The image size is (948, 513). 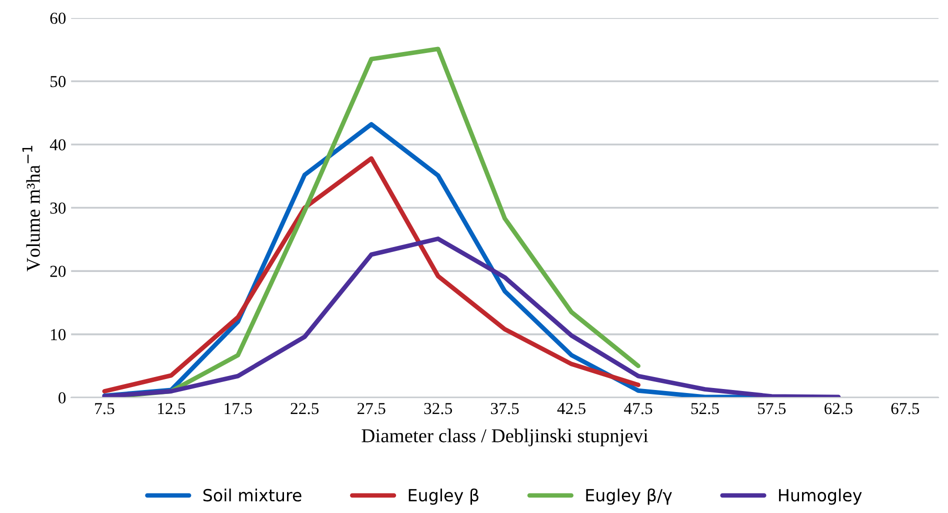 I want to click on x-tick-label: 42.5, so click(x=571, y=408).